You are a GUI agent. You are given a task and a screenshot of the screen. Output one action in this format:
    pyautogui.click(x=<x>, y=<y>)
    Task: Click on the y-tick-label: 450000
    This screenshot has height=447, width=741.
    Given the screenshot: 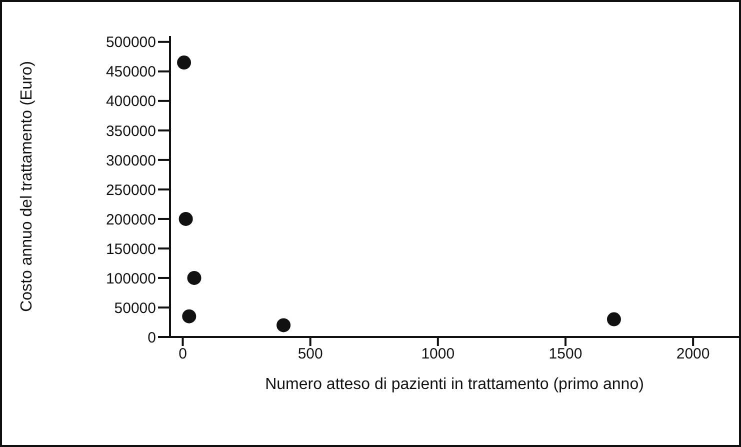 What is the action you would take?
    pyautogui.click(x=131, y=72)
    